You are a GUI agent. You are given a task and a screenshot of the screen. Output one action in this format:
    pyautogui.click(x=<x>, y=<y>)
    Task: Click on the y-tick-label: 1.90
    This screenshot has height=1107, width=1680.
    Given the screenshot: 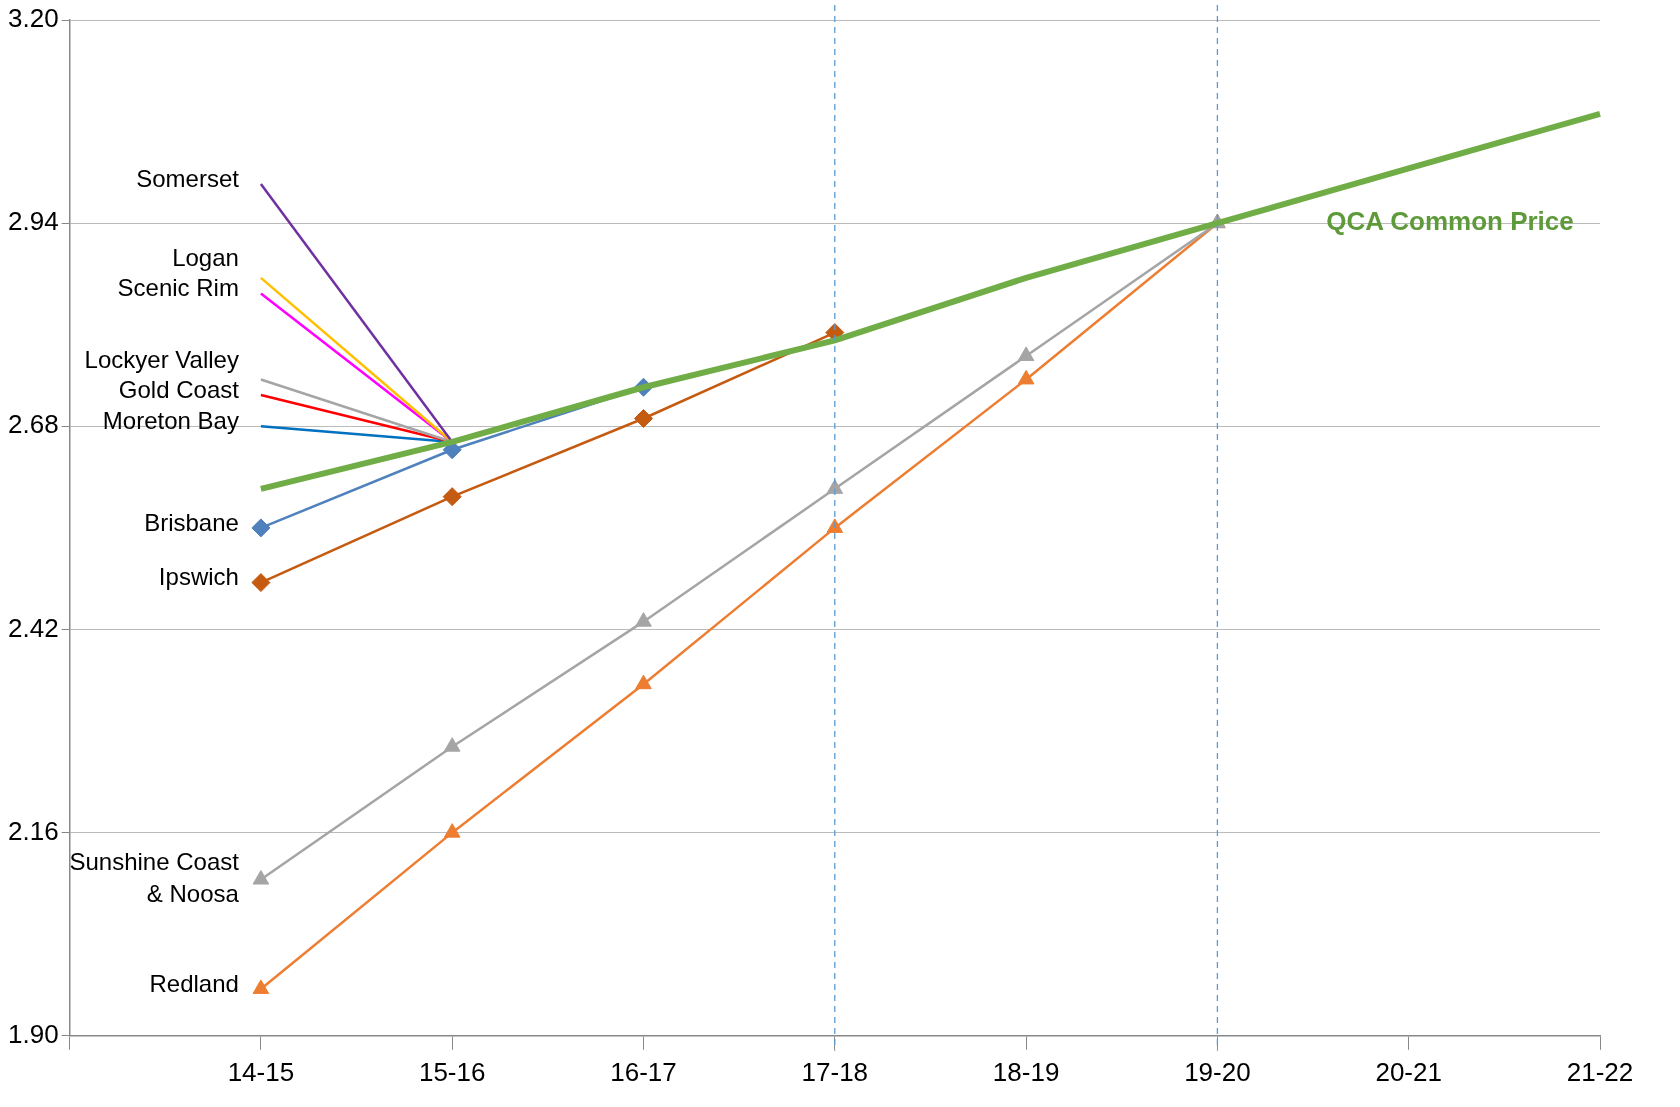 What is the action you would take?
    pyautogui.click(x=33, y=1033)
    